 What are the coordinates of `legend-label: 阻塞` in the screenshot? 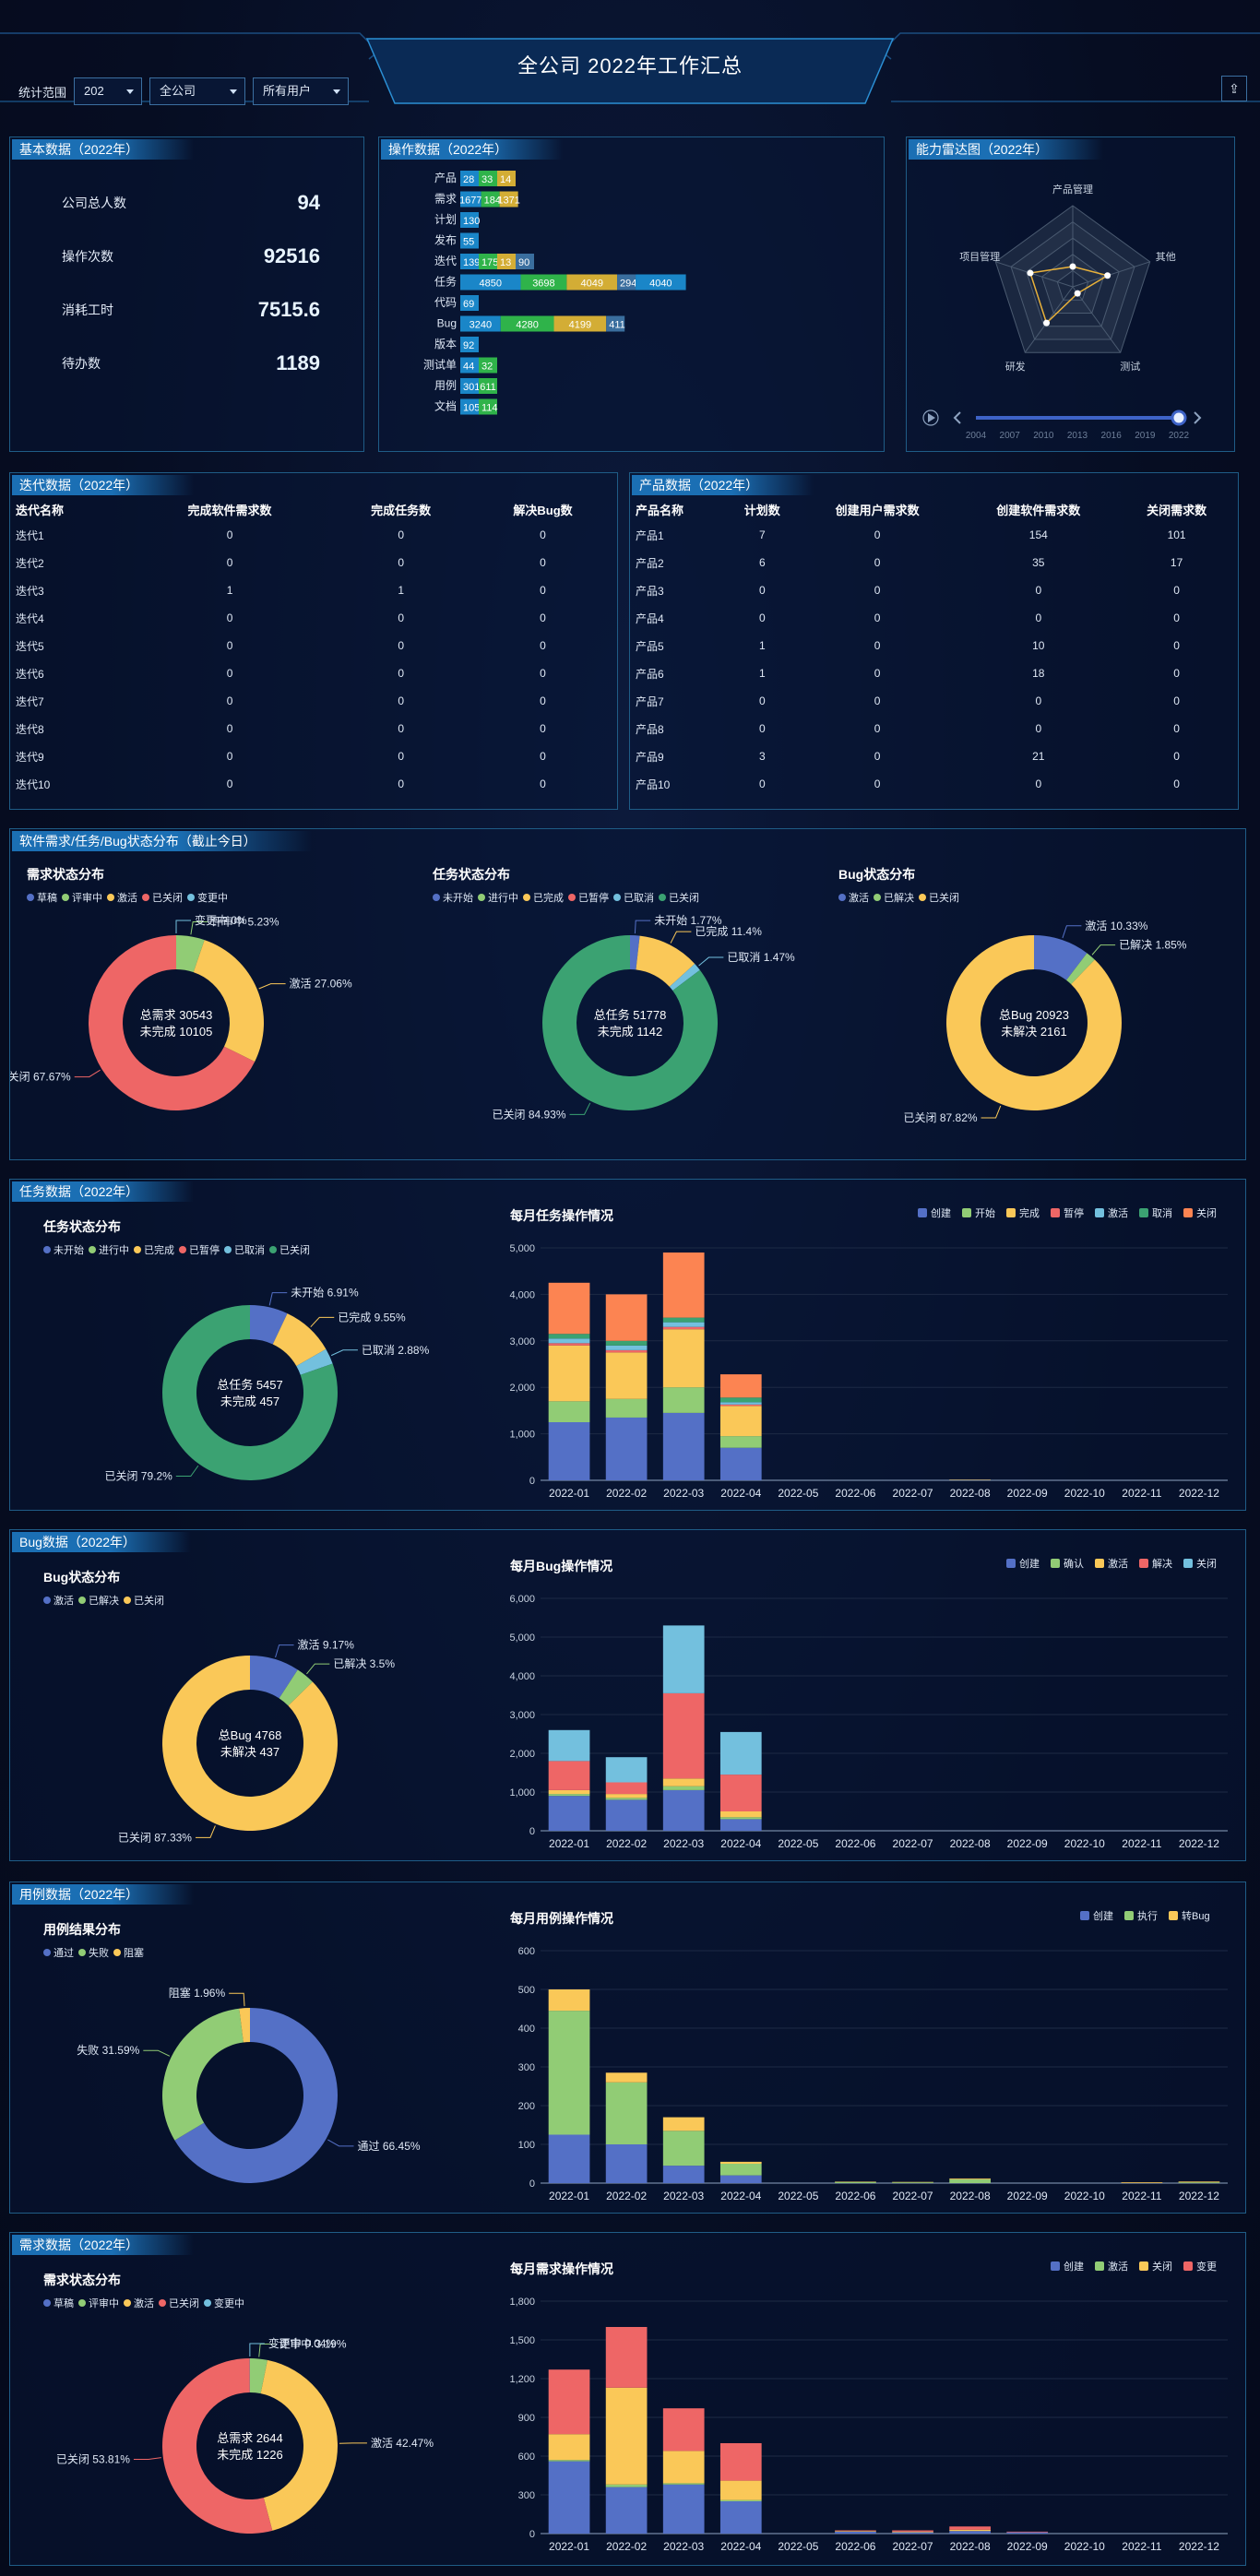 It's located at (134, 1953).